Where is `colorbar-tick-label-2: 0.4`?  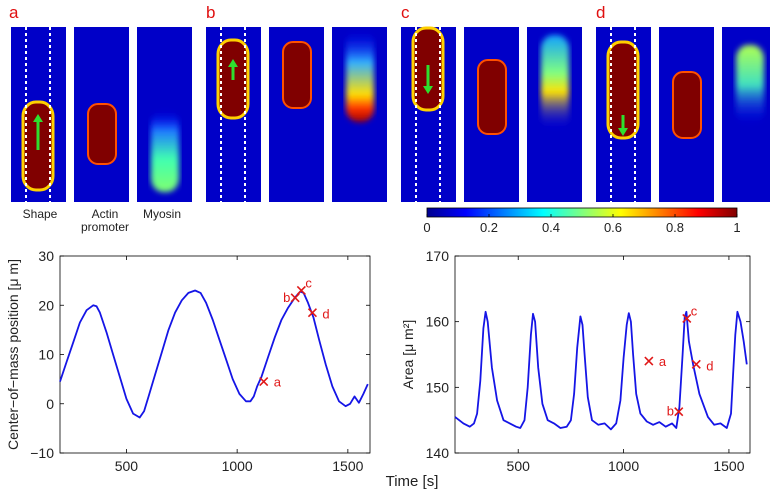
colorbar-tick-label-2: 0.4 is located at coordinates (551, 227).